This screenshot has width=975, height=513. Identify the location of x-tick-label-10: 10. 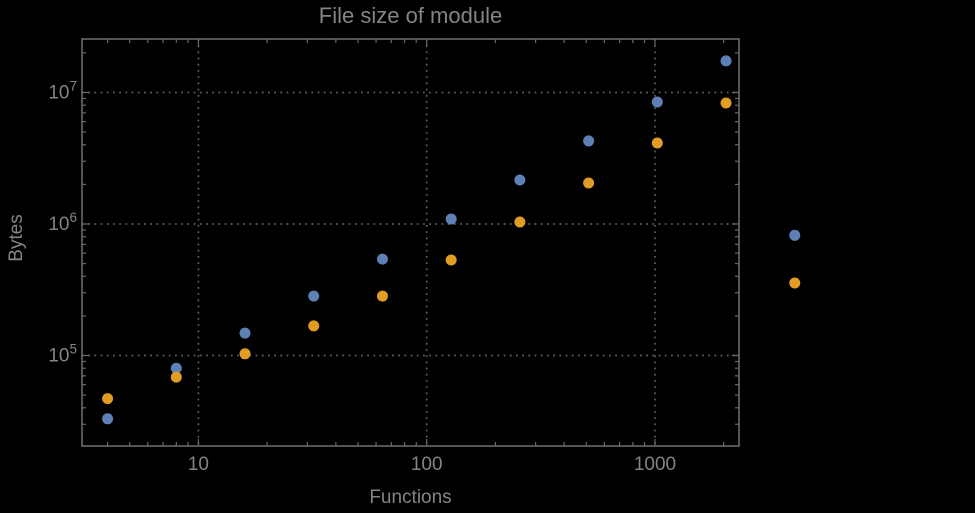
(198, 464).